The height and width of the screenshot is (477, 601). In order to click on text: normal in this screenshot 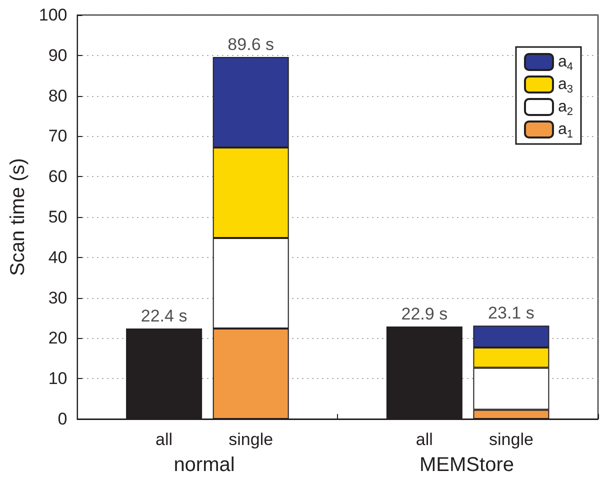, I will do `click(204, 465)`.